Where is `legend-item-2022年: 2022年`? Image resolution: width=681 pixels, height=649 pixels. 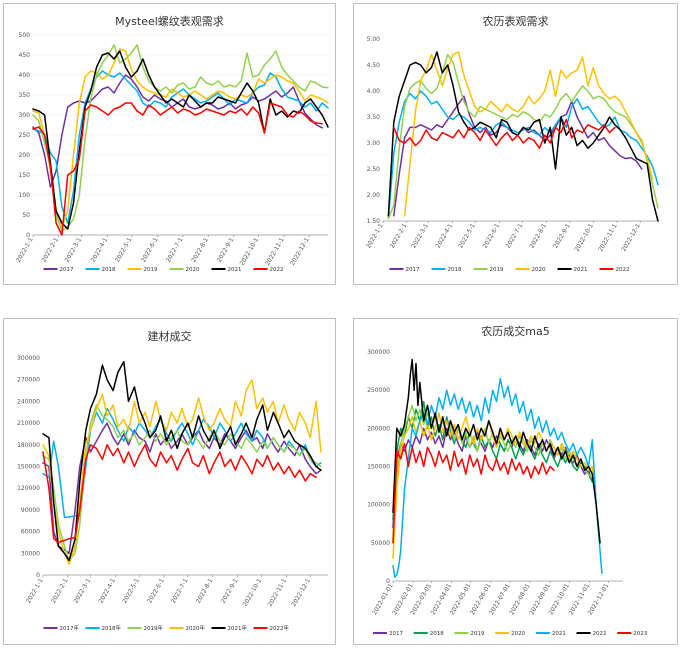
legend-item-2022年: 2022年 is located at coordinates (271, 628).